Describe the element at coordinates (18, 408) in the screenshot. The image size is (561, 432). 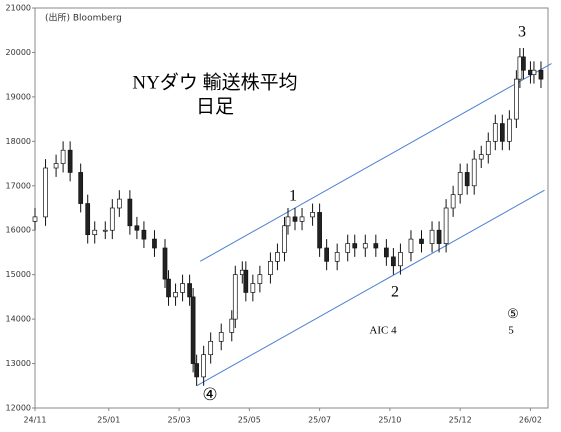
I see `y-tick-label: 12000` at that location.